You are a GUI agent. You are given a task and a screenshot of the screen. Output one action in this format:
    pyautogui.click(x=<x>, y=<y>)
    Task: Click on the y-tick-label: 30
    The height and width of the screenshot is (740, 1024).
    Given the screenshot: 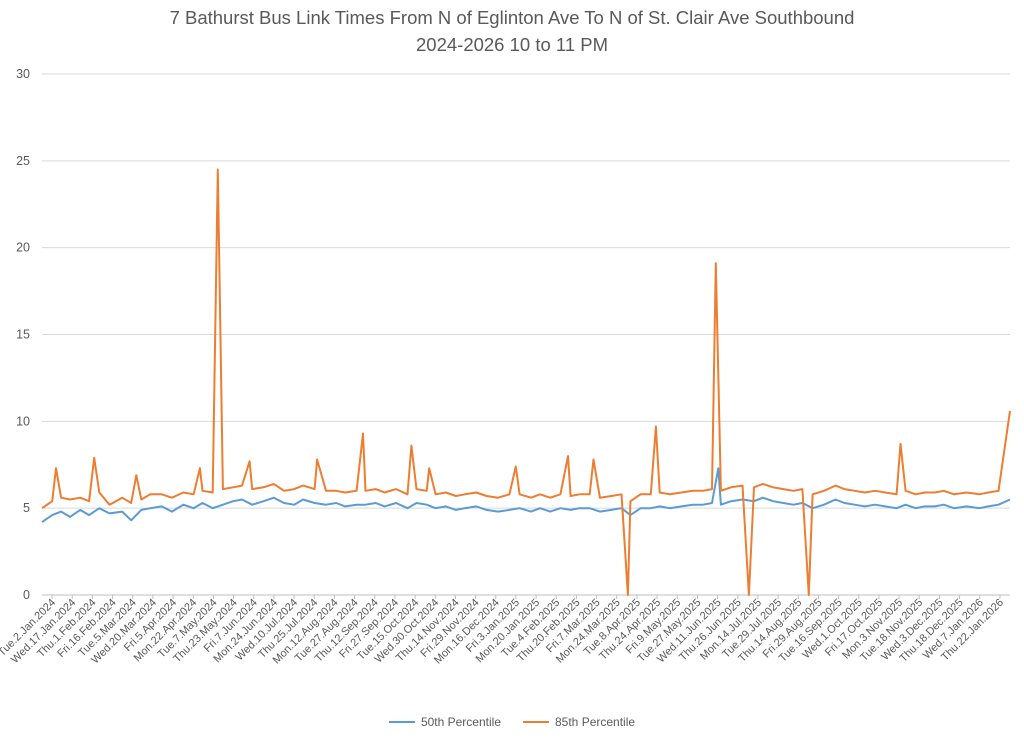 What is the action you would take?
    pyautogui.click(x=23, y=74)
    